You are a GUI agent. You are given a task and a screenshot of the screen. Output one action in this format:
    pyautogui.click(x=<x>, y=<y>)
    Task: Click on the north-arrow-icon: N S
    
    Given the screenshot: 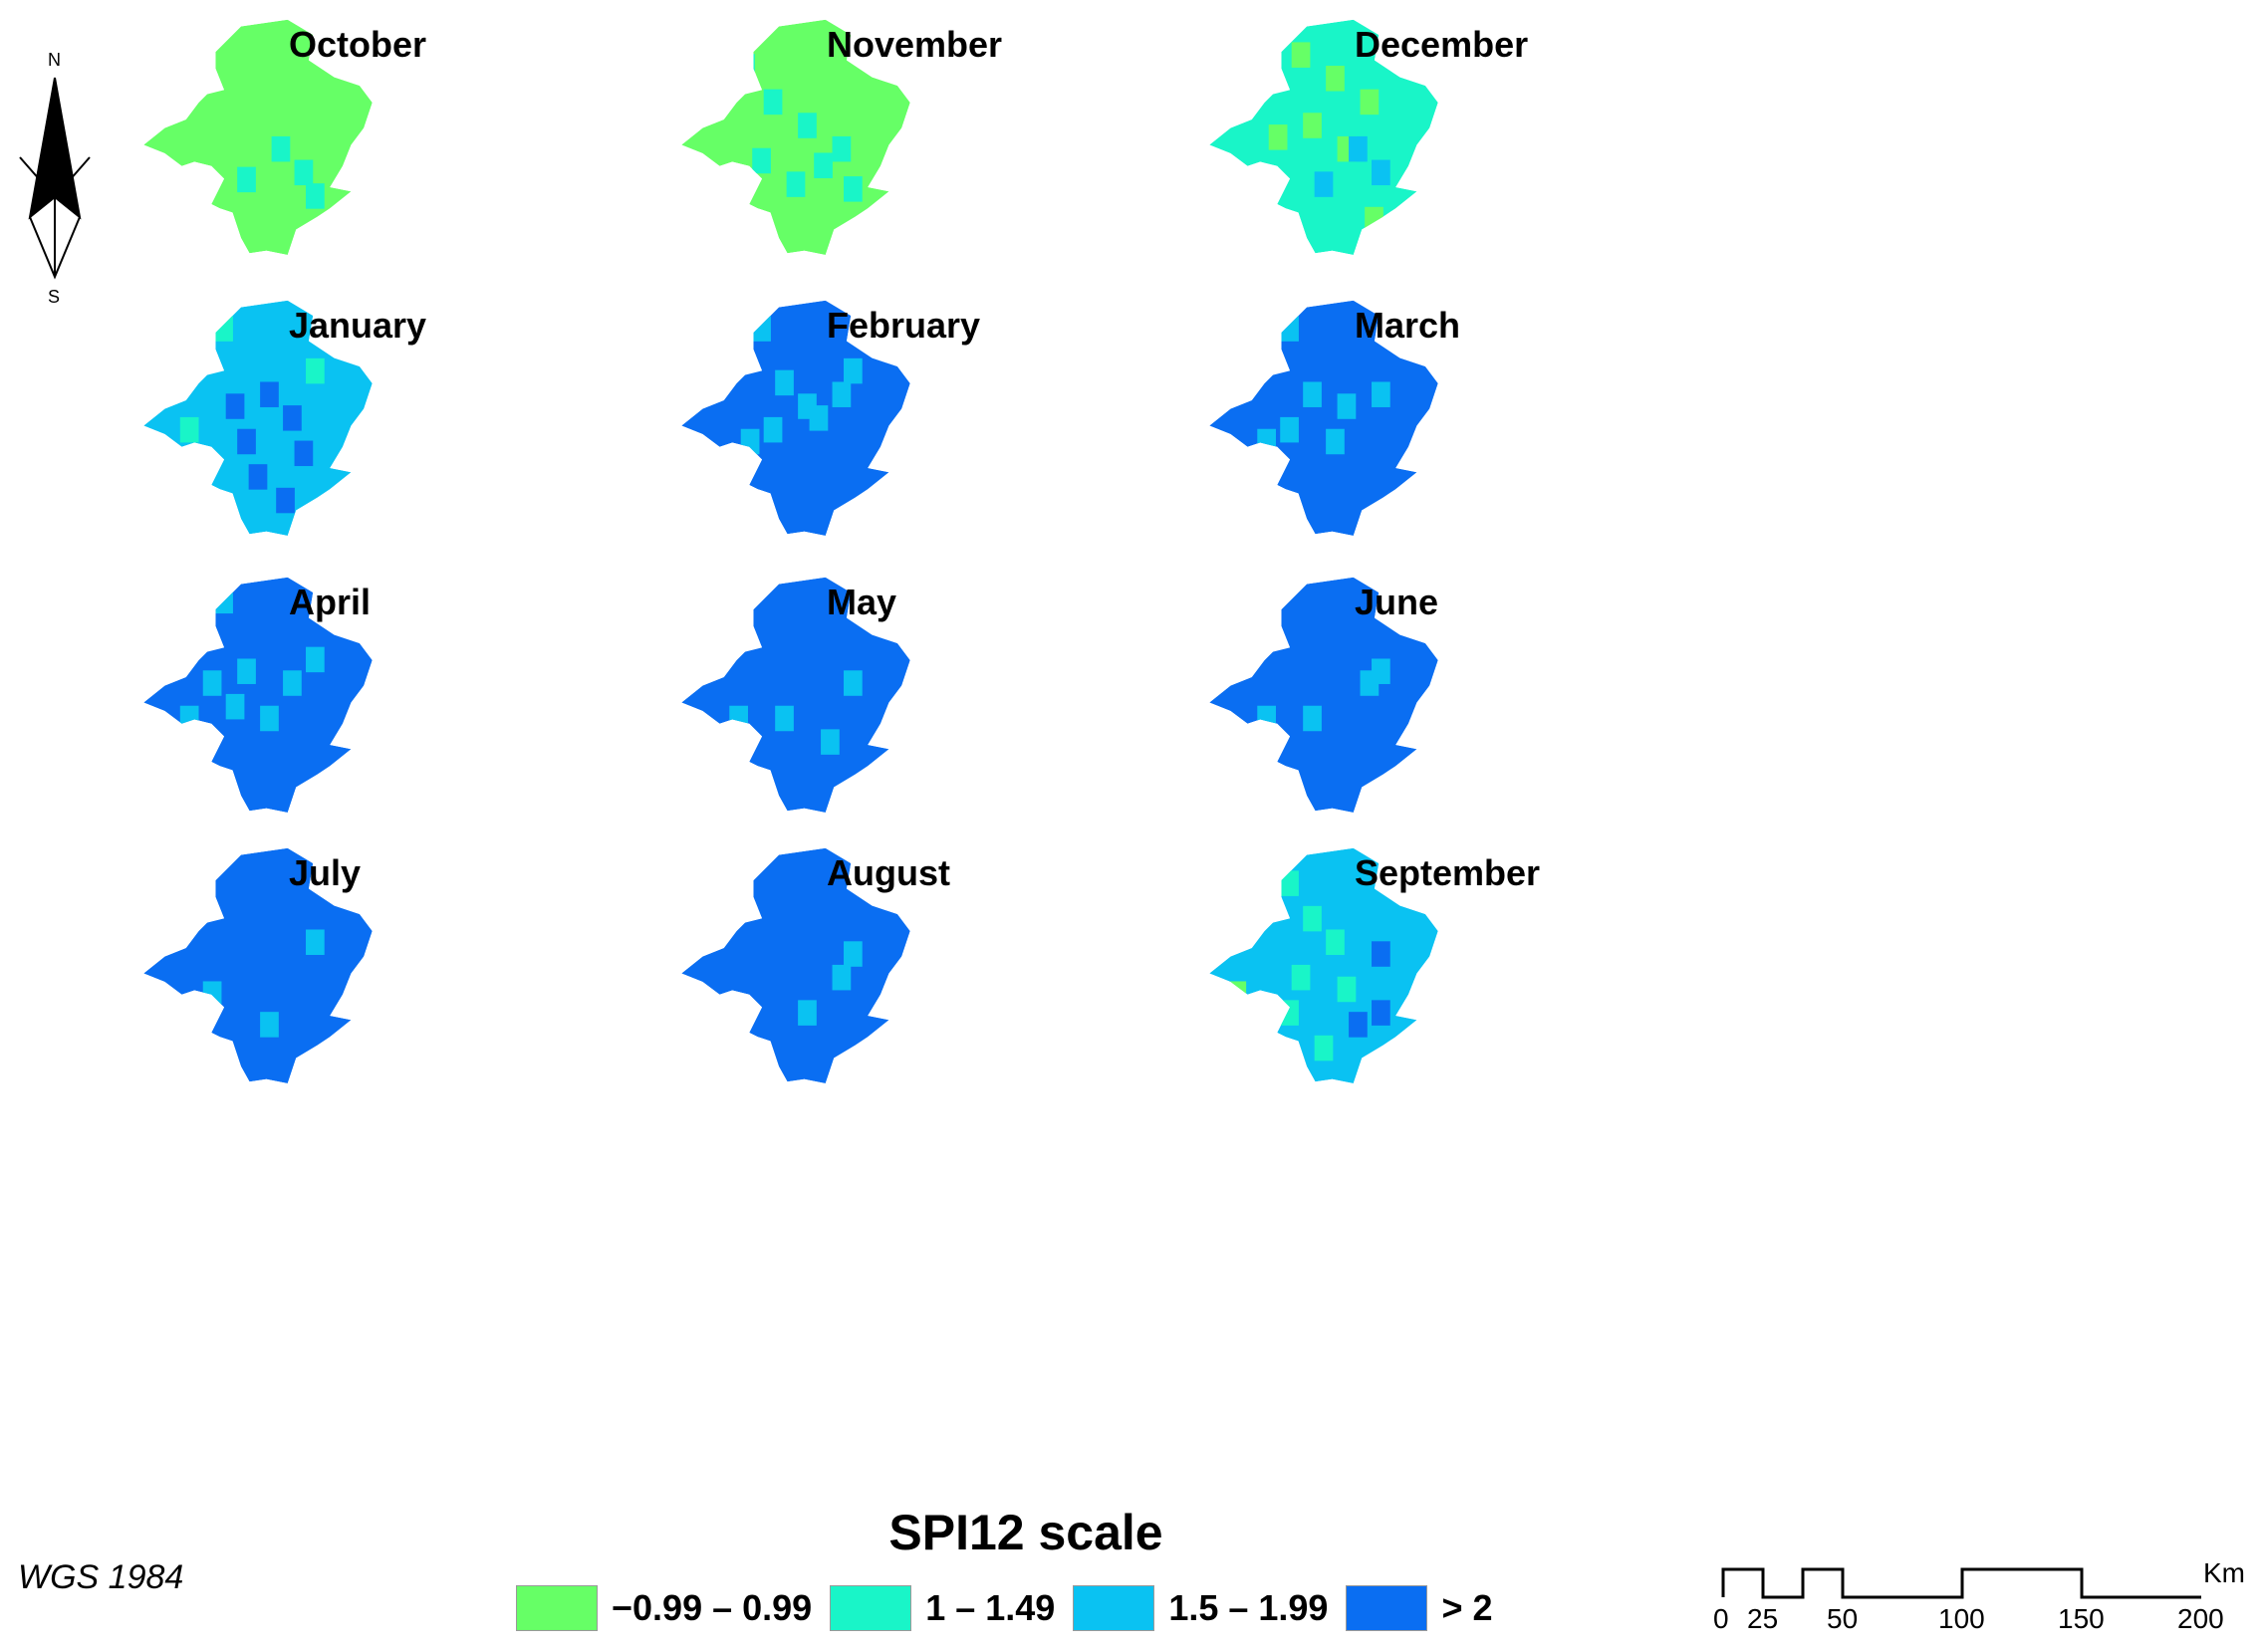 What is the action you would take?
    pyautogui.click(x=55, y=183)
    